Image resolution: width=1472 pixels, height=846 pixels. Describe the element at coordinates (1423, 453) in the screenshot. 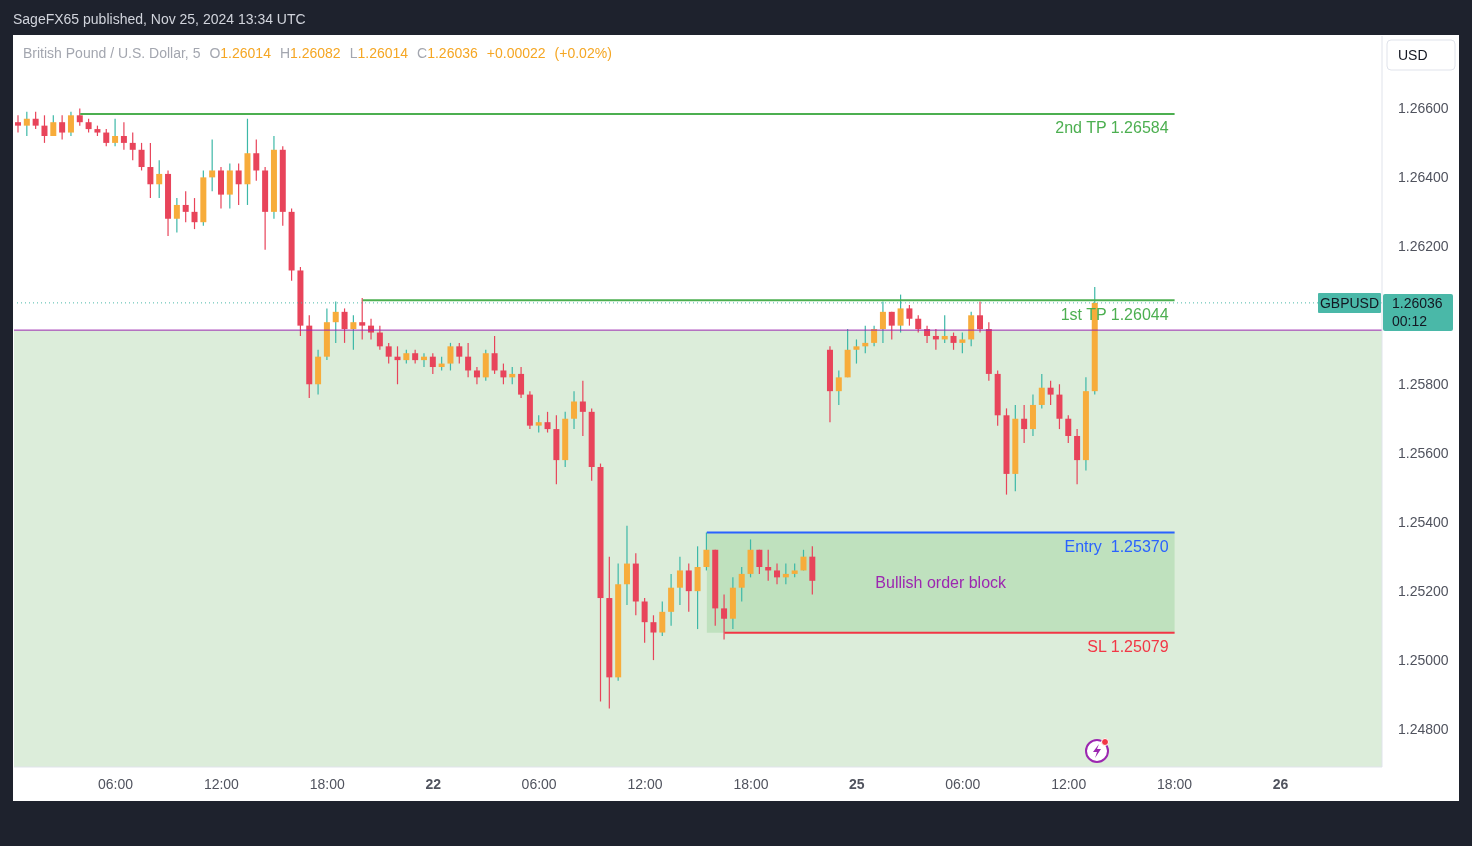

I see `y-tick-label: 1.25600` at that location.